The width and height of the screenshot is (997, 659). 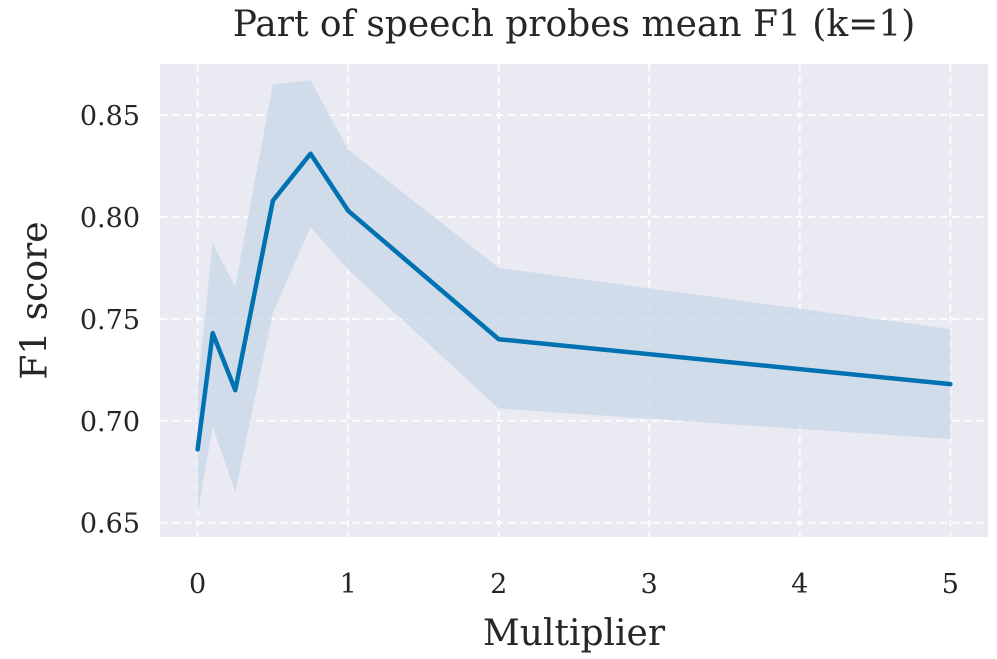 I want to click on chart-title: Part of speech probes mean F1 (k=1), so click(x=574, y=24).